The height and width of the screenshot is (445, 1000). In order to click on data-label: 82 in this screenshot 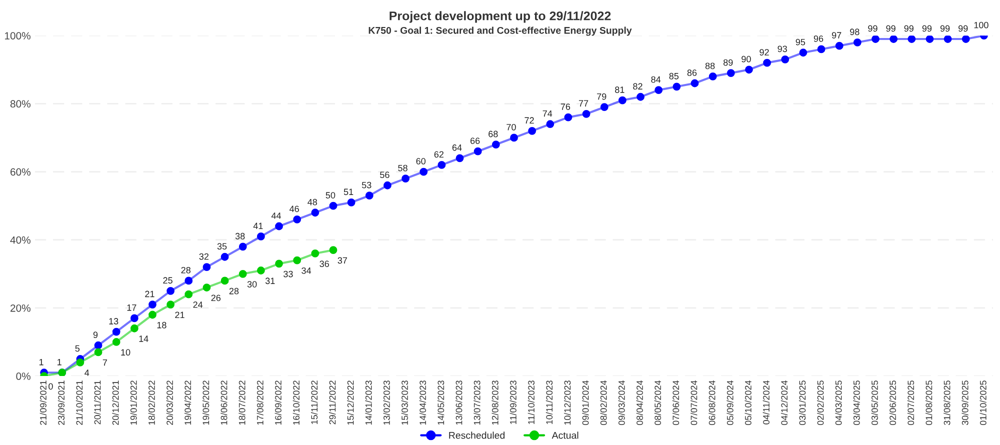, I will do `click(637, 86)`.